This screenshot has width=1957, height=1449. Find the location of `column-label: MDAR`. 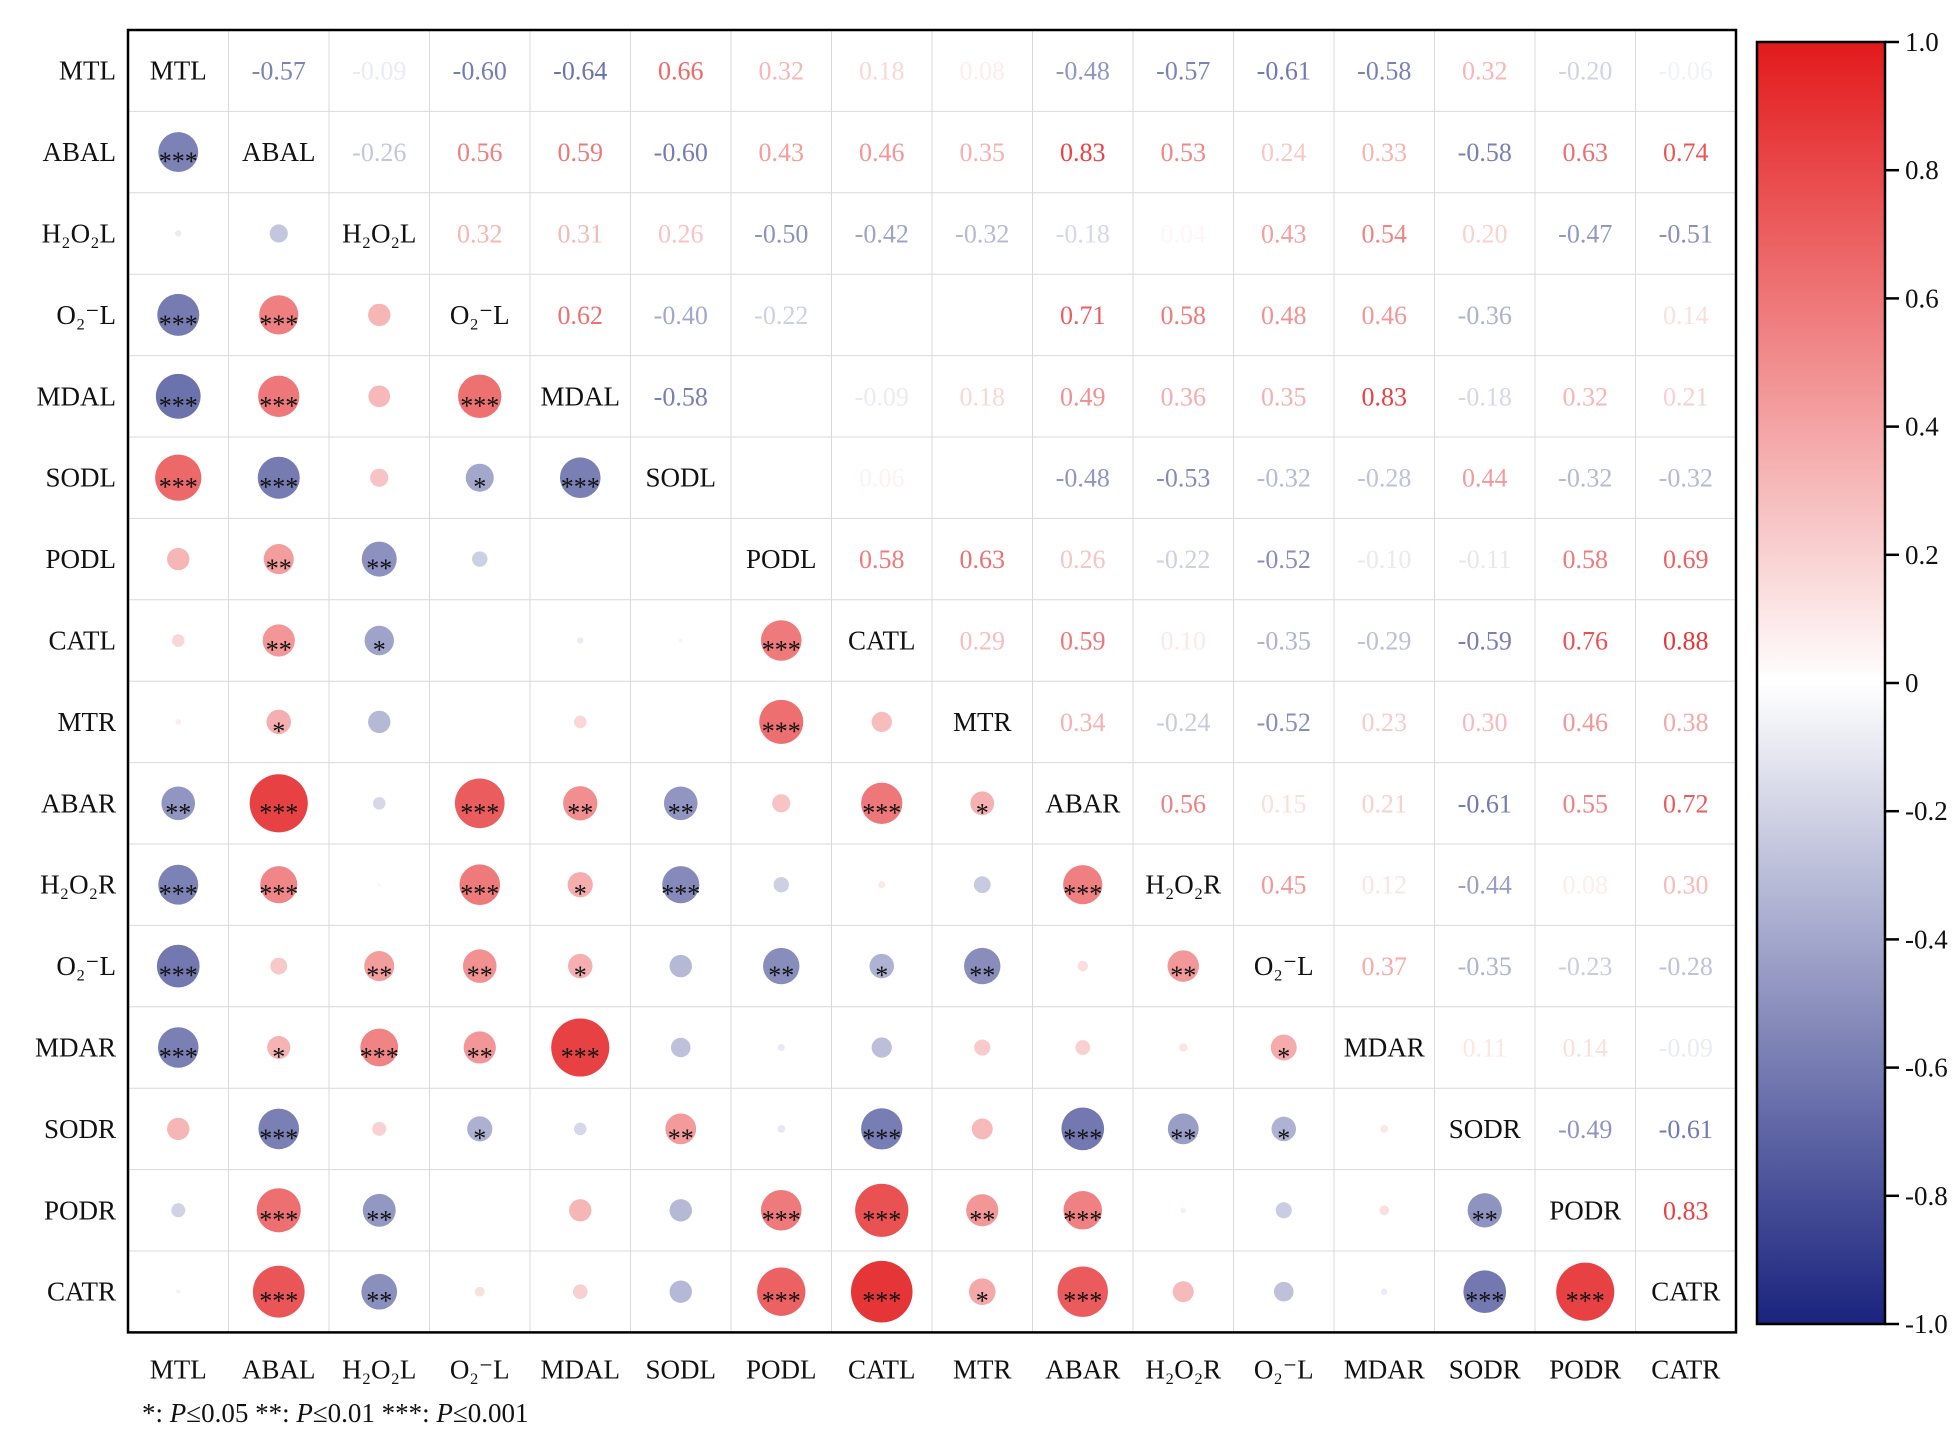

column-label: MDAR is located at coordinates (1384, 1369).